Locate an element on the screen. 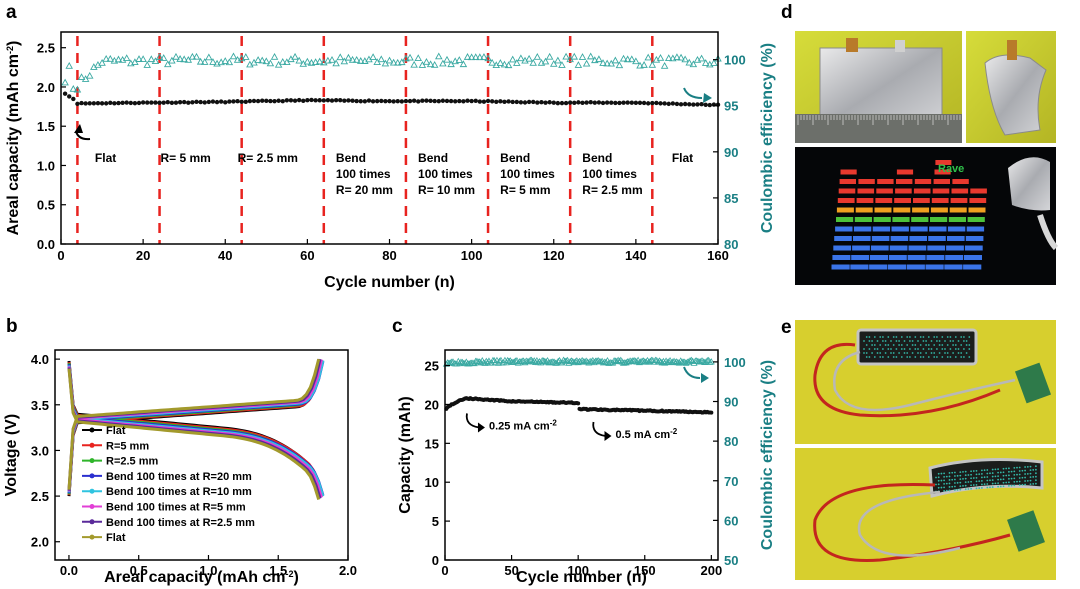 This screenshot has height=589, width=1080. plot-frame is located at coordinates (201, 455).